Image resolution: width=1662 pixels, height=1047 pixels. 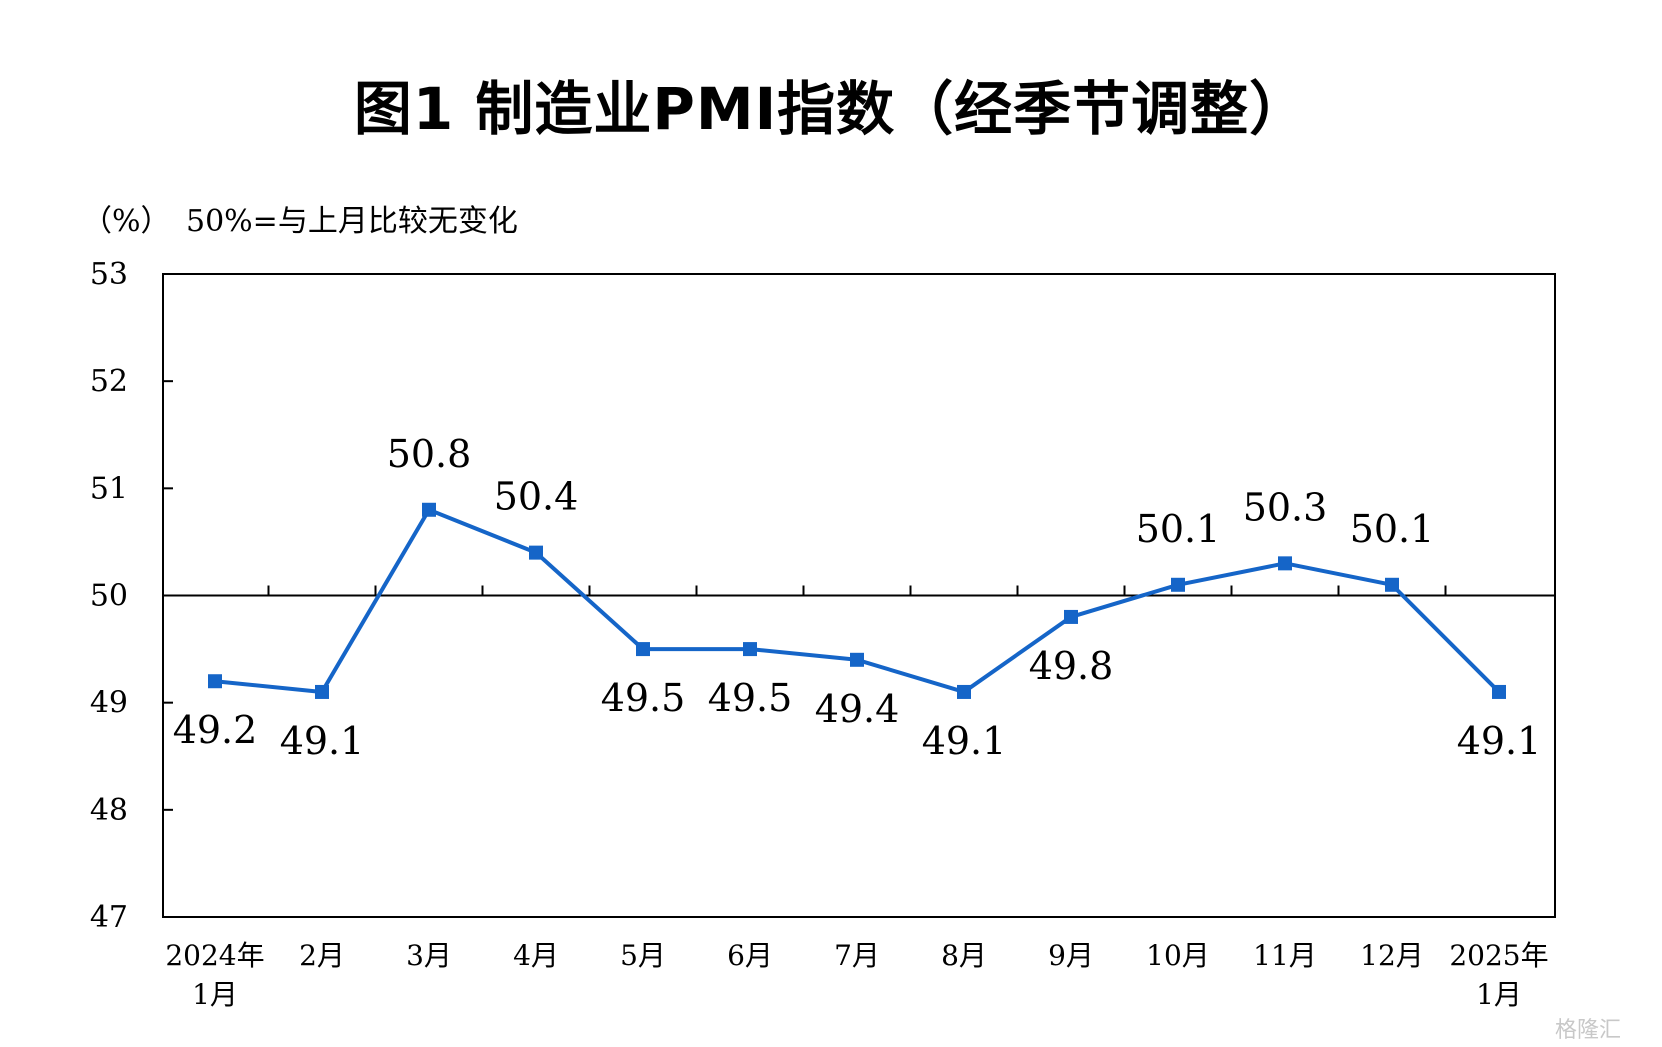 What do you see at coordinates (352, 221) in the screenshot?
I see `reference-note: 50%=与上月比较无变化` at bounding box center [352, 221].